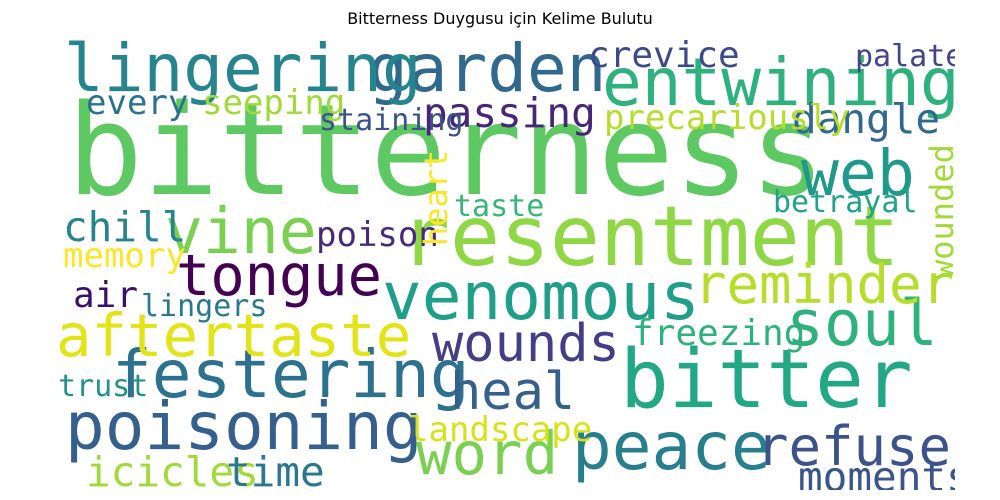 The image size is (1000, 500). What do you see at coordinates (500, 18) in the screenshot?
I see `chart-title: Bitterness Duygusu için Kelime Bulutu` at bounding box center [500, 18].